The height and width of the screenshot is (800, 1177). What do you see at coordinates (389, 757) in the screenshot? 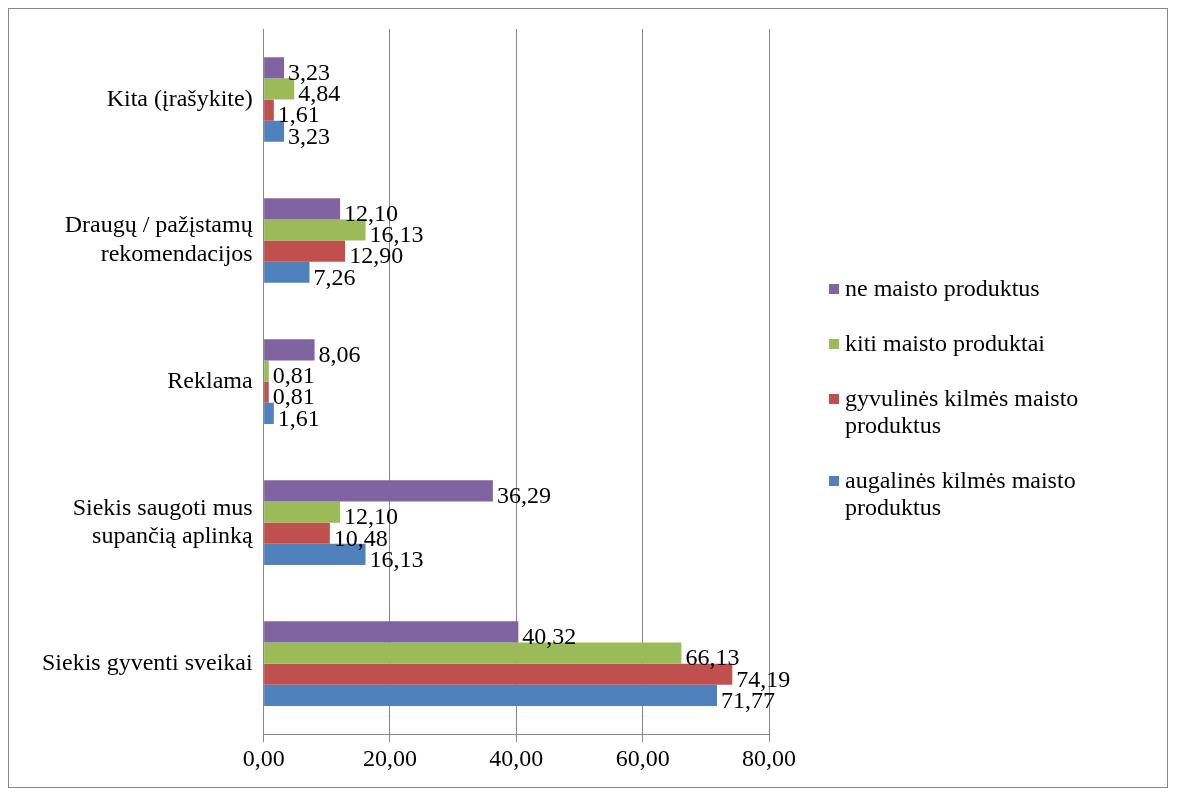
I see `x-tick-label: 20,00` at bounding box center [389, 757].